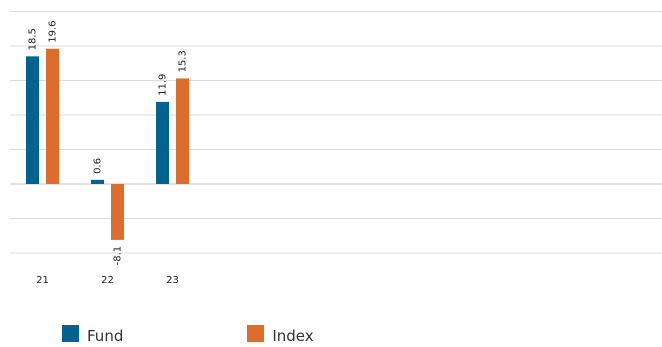  I want to click on legend-swatch-index, so click(256, 333).